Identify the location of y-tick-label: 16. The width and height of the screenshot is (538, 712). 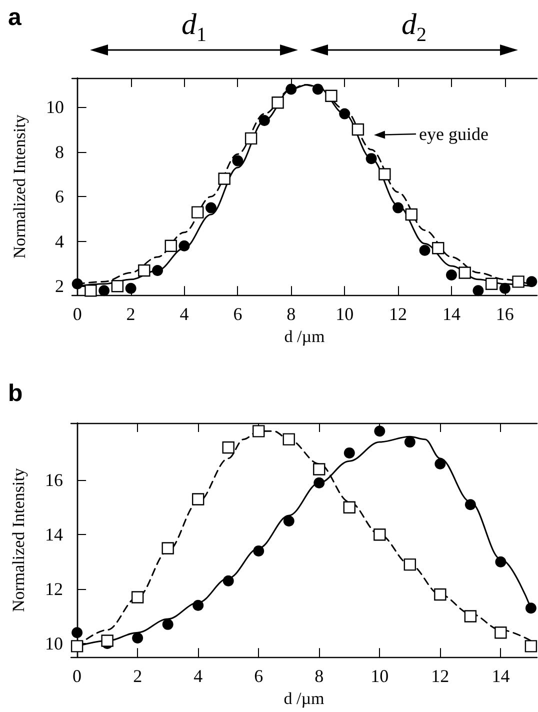
(54, 480).